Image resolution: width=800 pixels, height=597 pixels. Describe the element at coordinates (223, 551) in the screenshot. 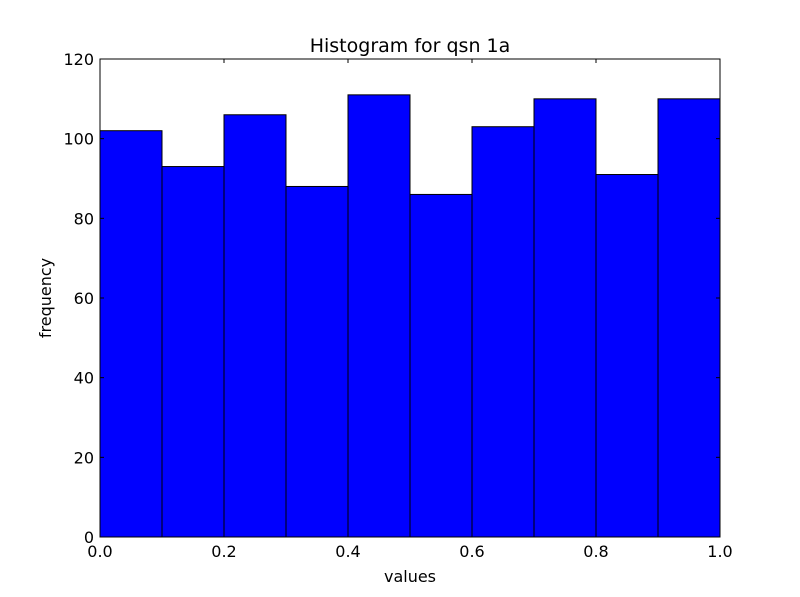

I see `x-tick-label-1: 0.2` at that location.